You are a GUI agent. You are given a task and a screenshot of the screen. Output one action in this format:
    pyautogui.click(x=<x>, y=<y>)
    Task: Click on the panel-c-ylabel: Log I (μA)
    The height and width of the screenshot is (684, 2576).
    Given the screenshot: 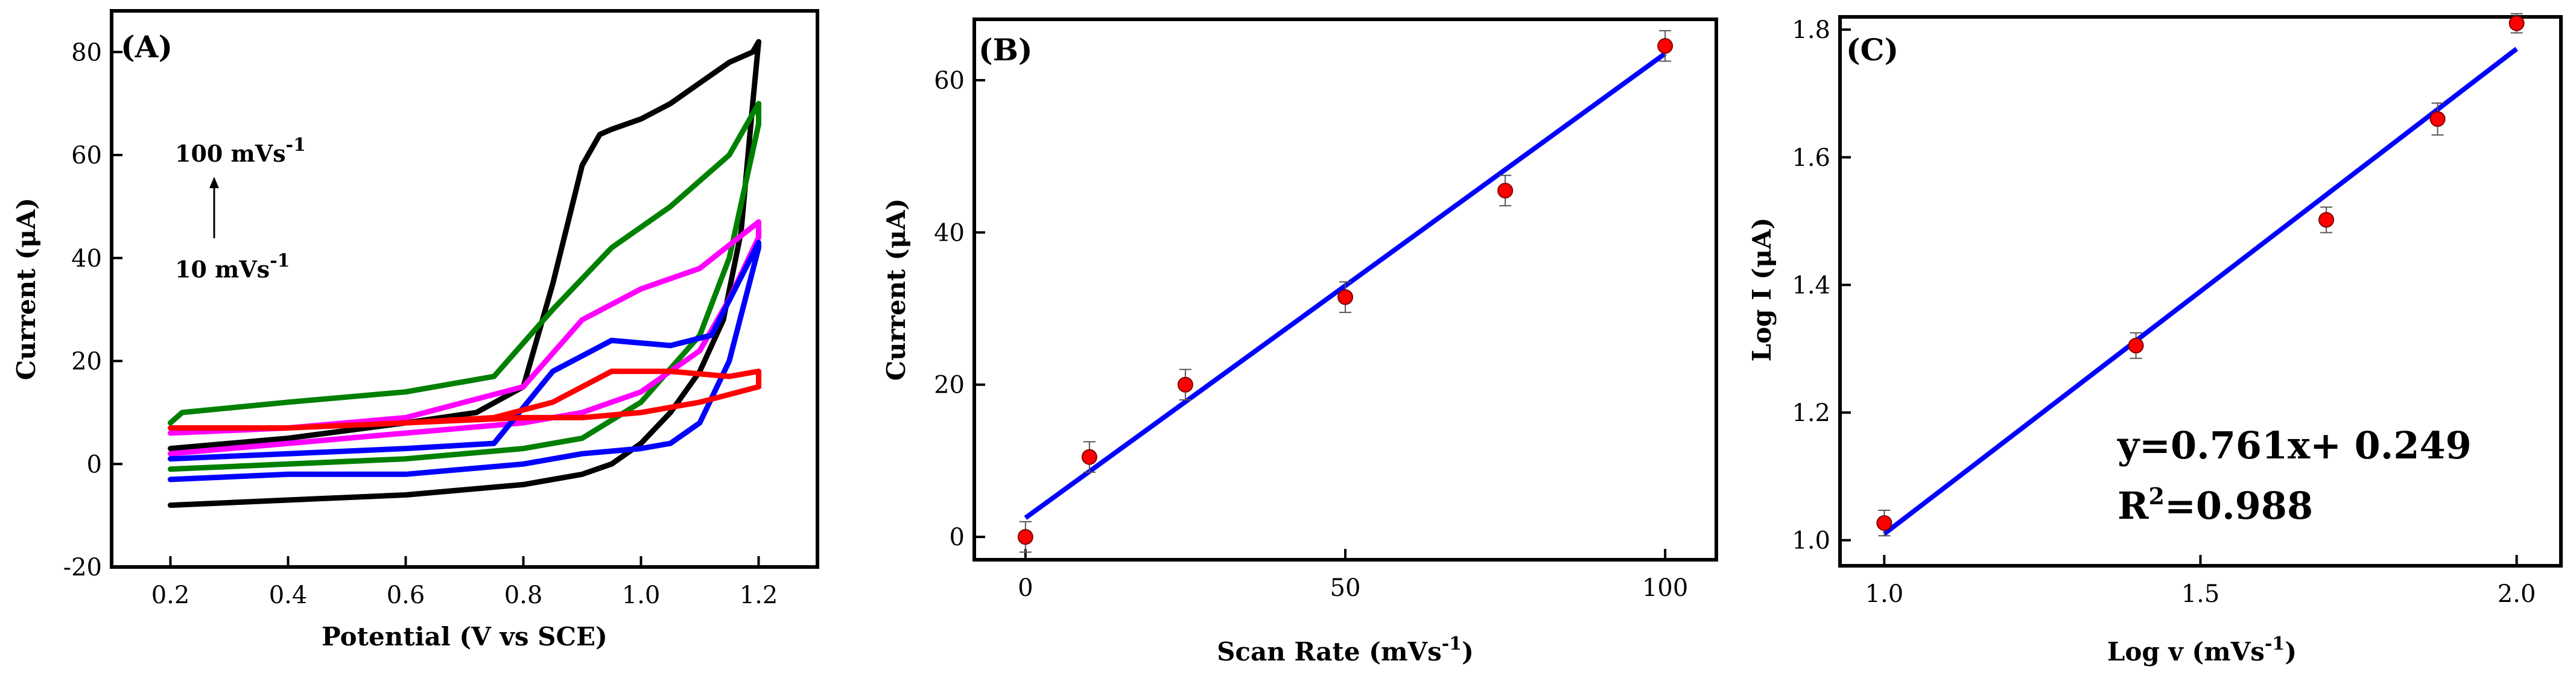 What is the action you would take?
    pyautogui.click(x=1762, y=290)
    